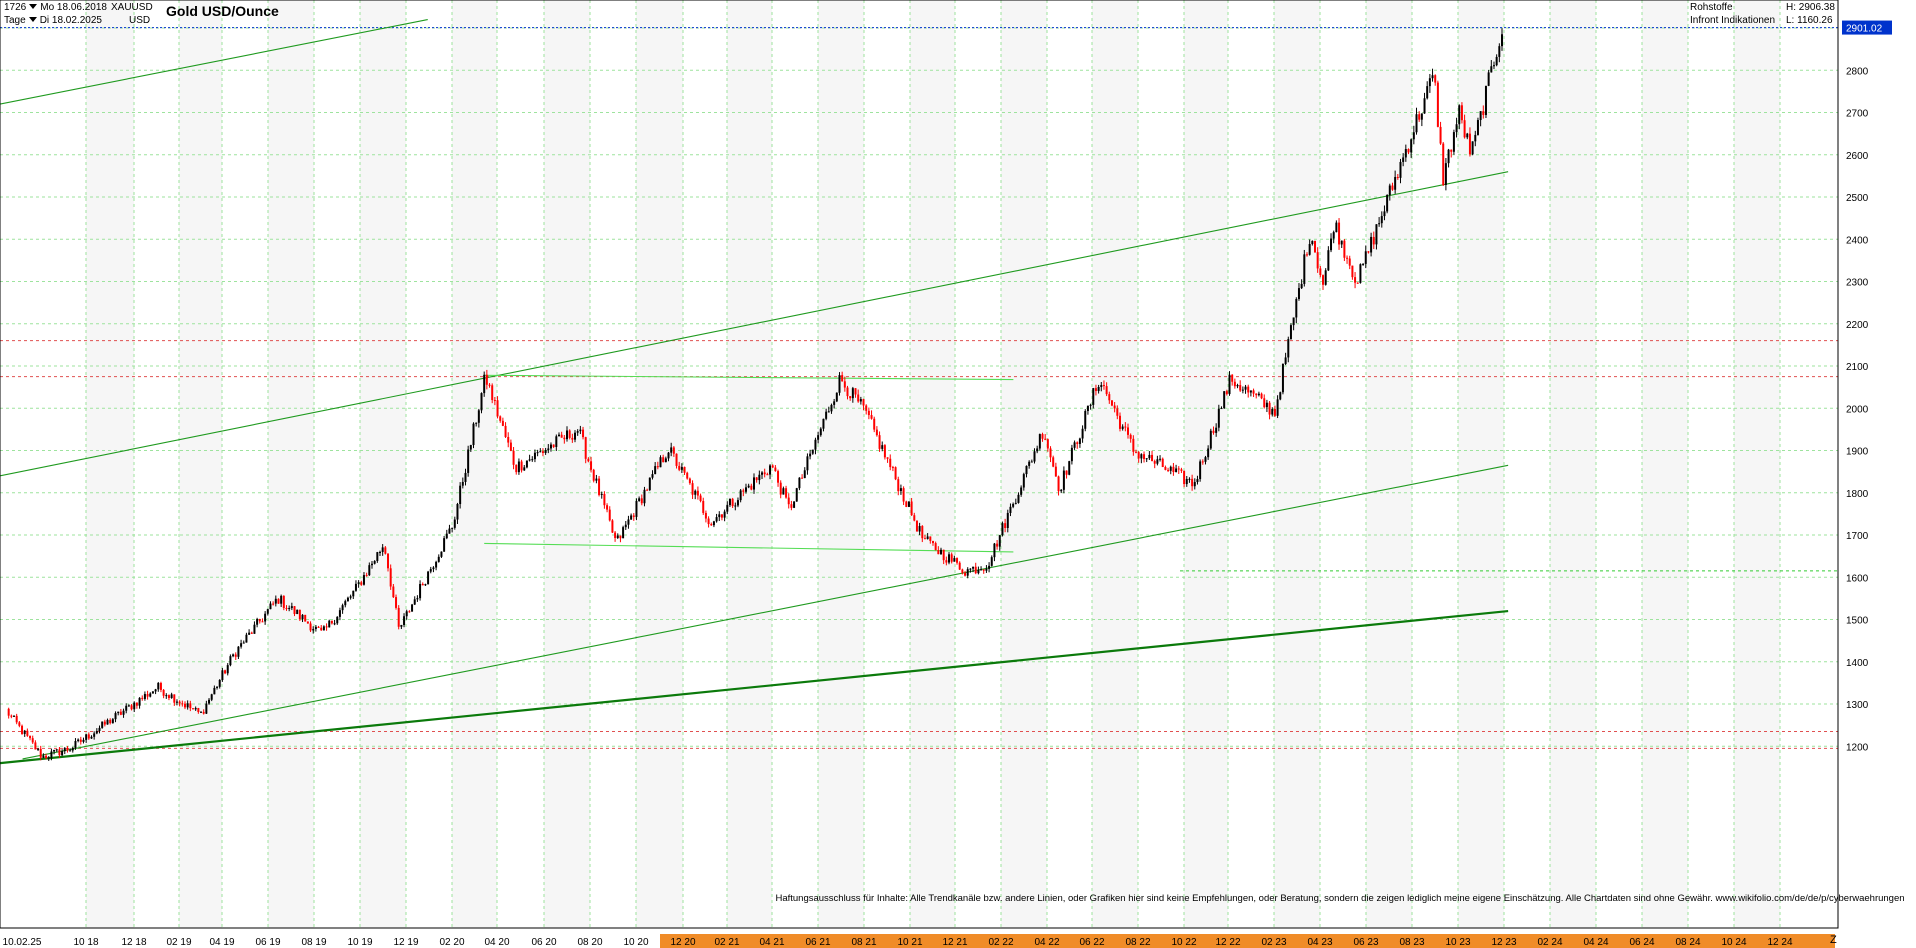  I want to click on band, so click(110, 464).